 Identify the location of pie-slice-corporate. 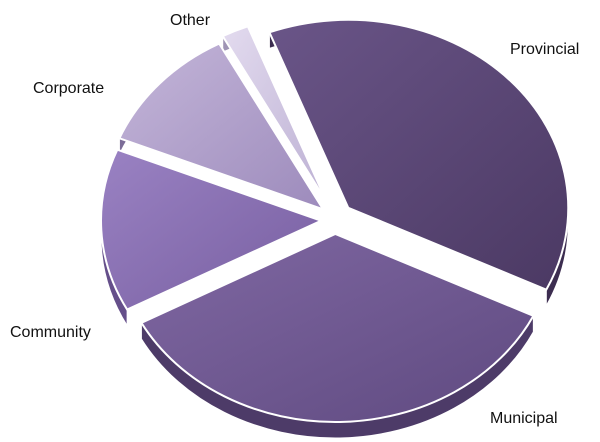
(222, 127).